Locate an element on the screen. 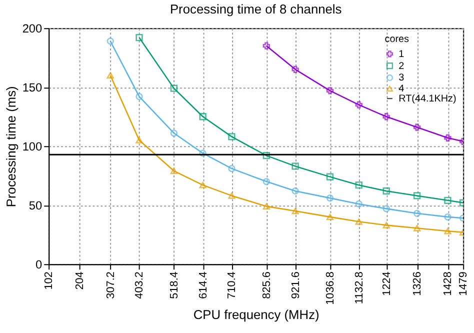 Image resolution: width=474 pixels, height=333 pixels. x-tick-label: 1036.8 is located at coordinates (330, 288).